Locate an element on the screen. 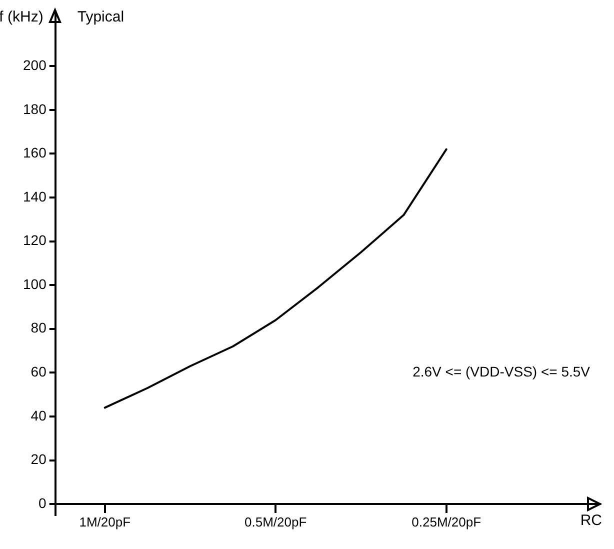  y-tick-label: 200 is located at coordinates (35, 65).